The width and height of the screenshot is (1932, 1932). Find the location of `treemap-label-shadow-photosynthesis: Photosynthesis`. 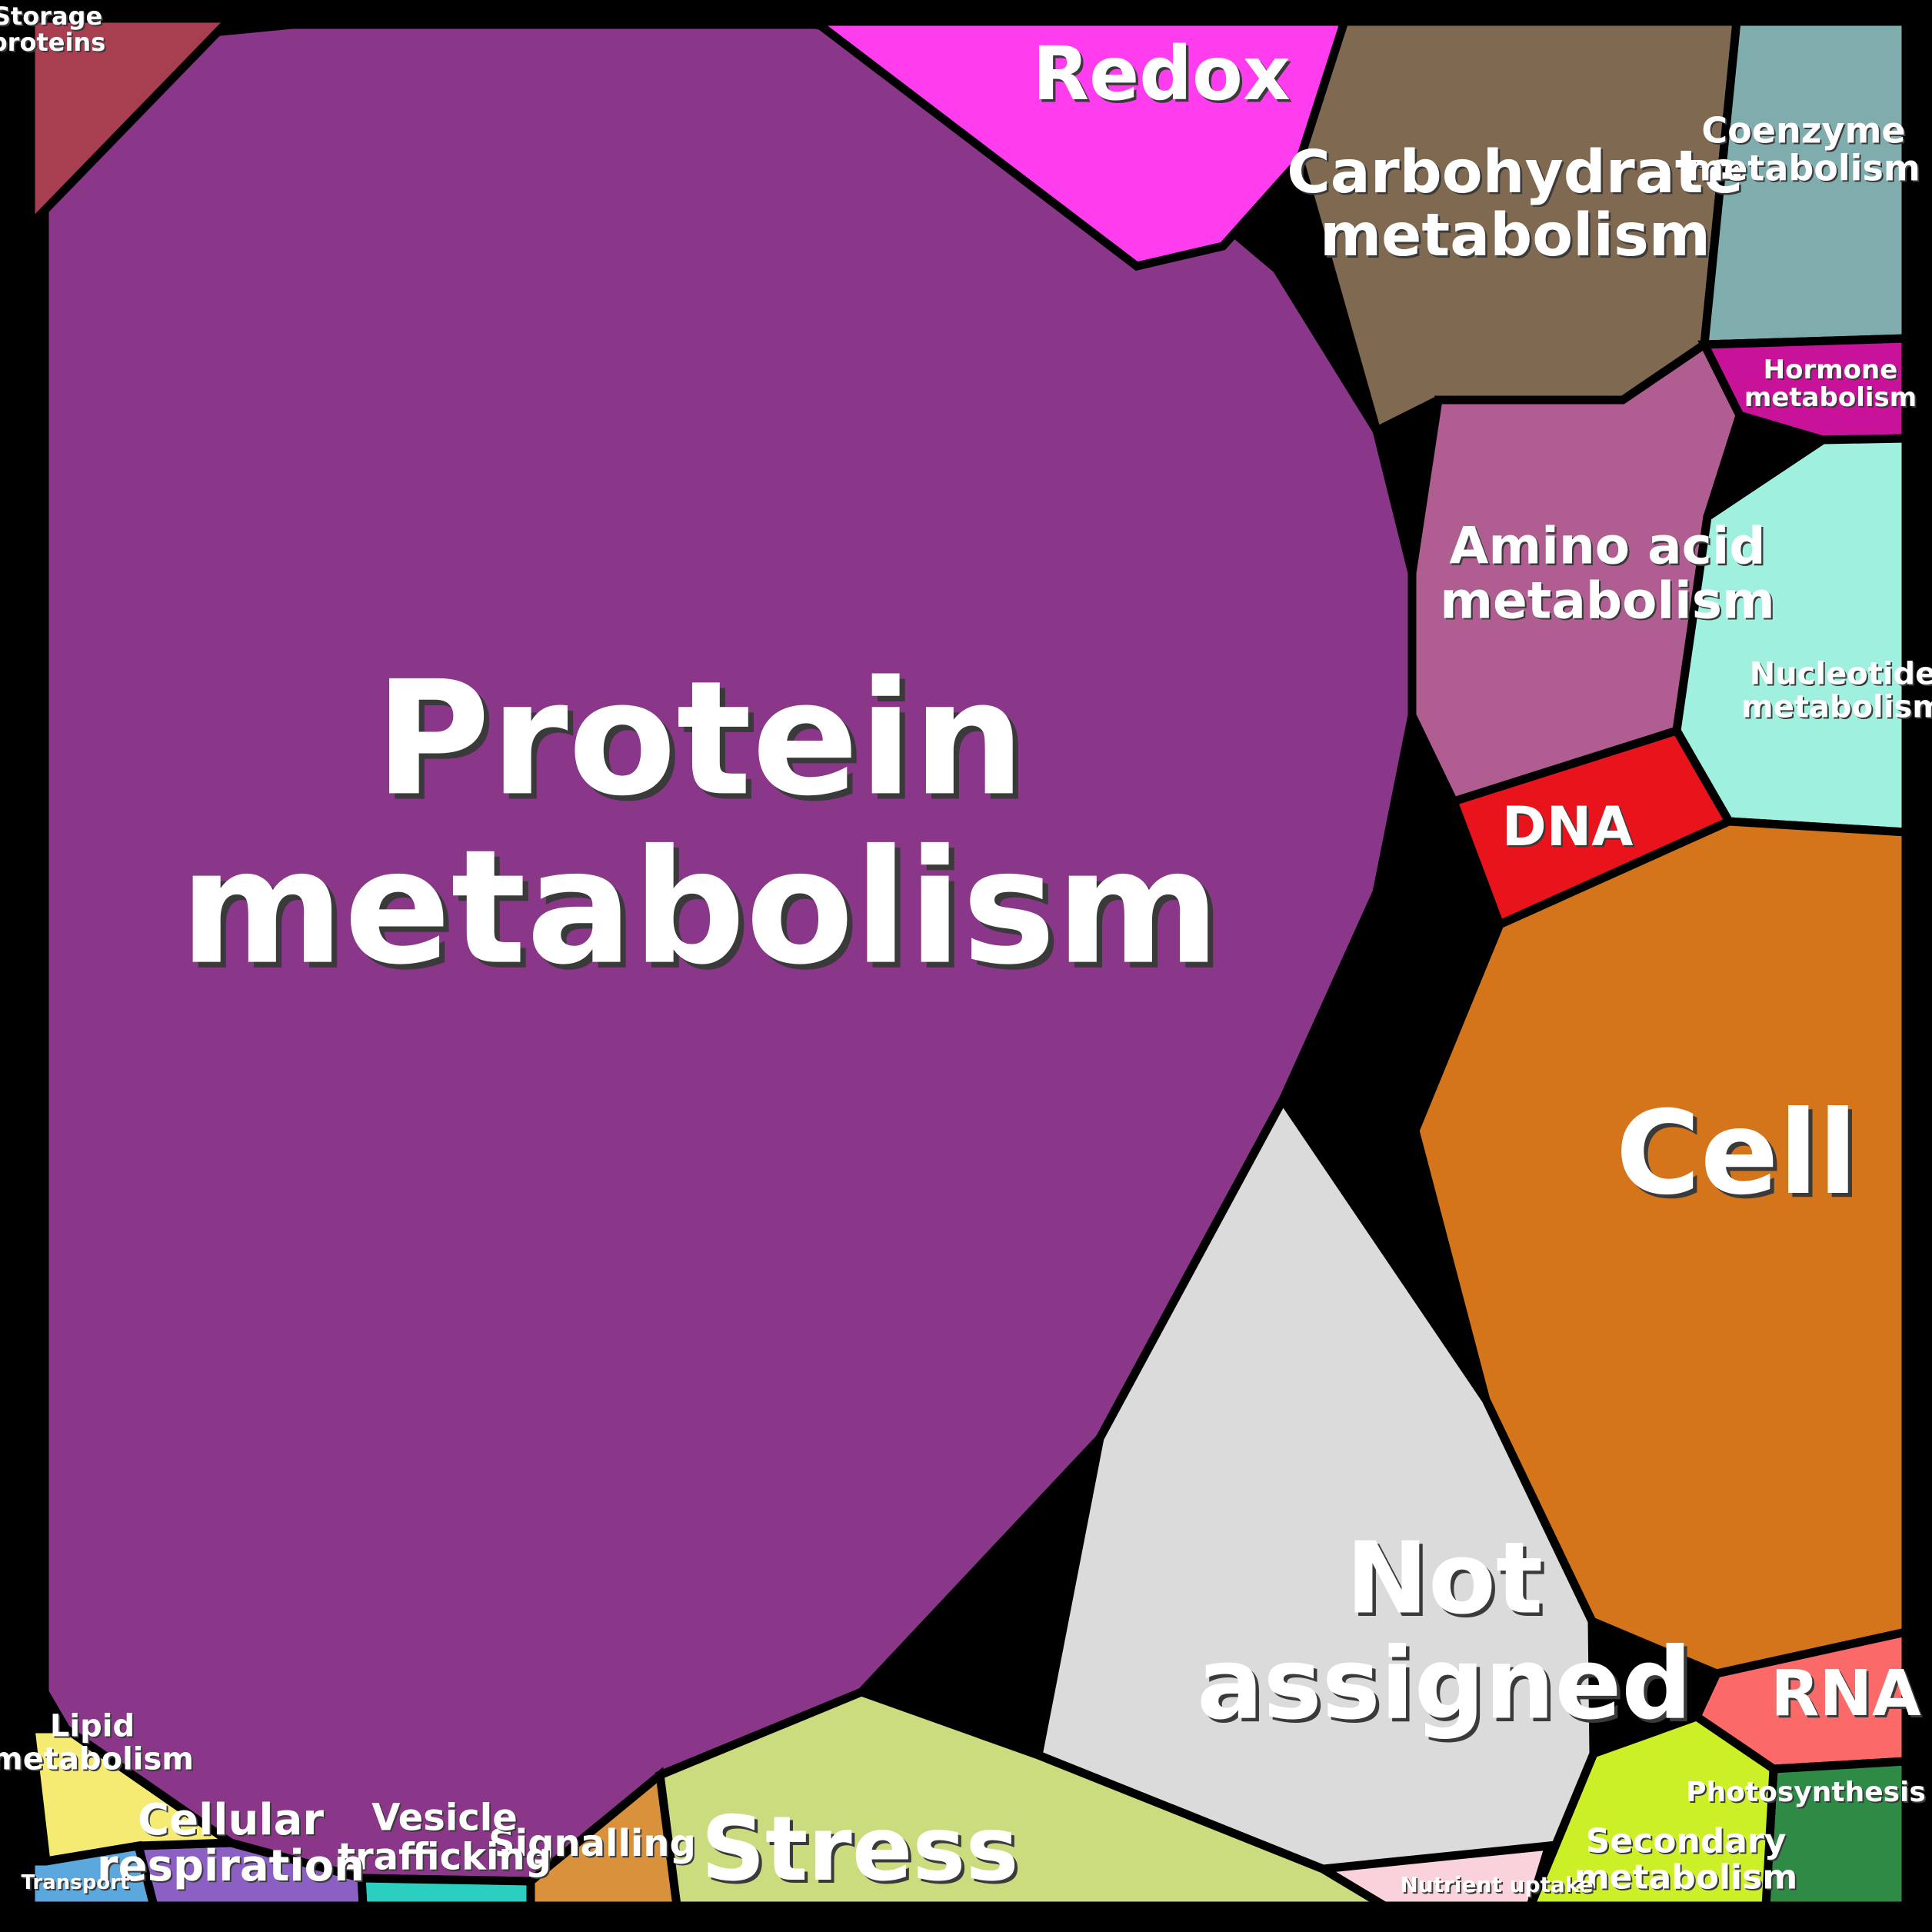

treemap-label-shadow-photosynthesis: Photosynthesis is located at coordinates (1807, 1794).